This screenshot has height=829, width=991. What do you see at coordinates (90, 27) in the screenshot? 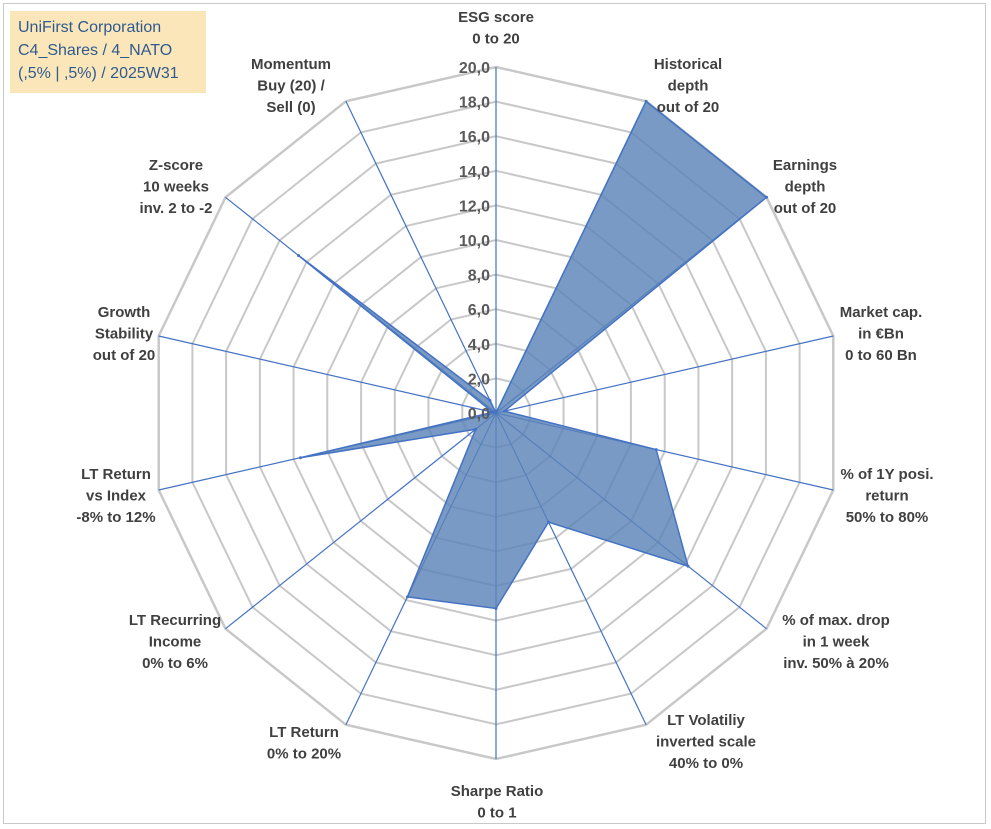
I see `chart-title-line-1: UniFirst Corporation` at bounding box center [90, 27].